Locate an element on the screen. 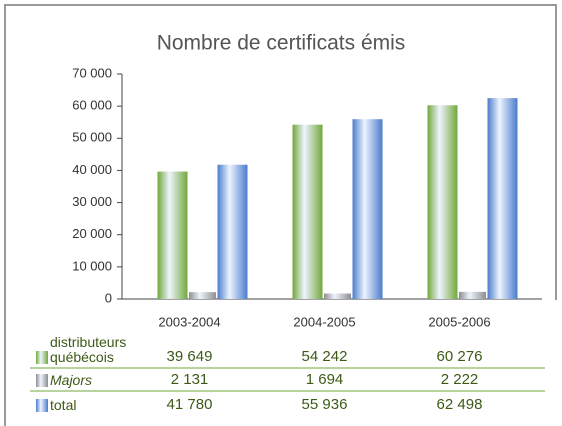 The height and width of the screenshot is (426, 562). value-label: 2 131 is located at coordinates (190, 379).